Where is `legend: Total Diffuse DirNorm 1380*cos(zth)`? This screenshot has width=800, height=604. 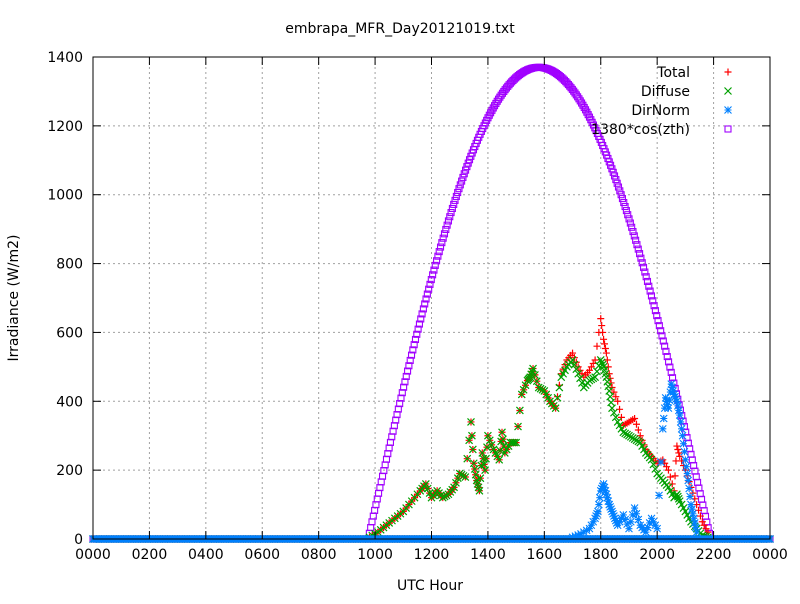 legend: Total Diffuse DirNorm 1380*cos(zth) is located at coordinates (661, 101).